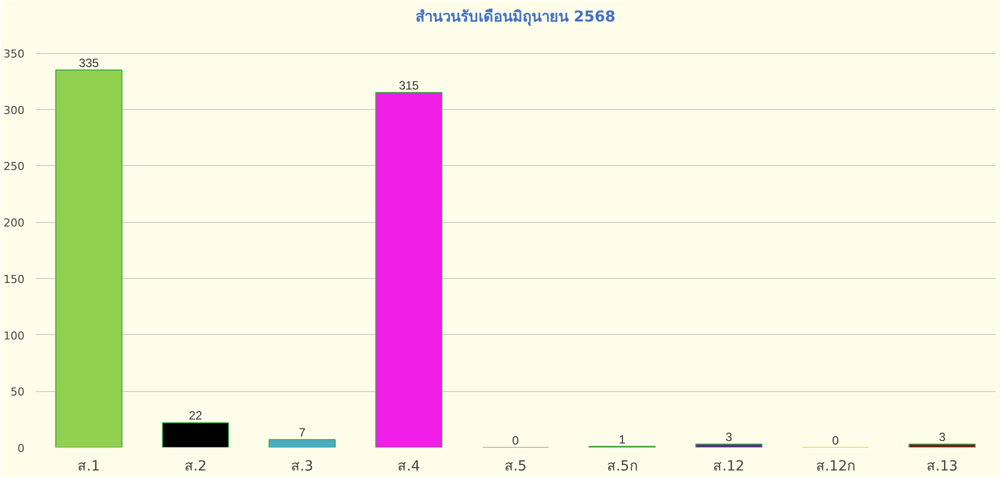 This screenshot has height=477, width=1000. I want to click on data-label: 22, so click(195, 415).